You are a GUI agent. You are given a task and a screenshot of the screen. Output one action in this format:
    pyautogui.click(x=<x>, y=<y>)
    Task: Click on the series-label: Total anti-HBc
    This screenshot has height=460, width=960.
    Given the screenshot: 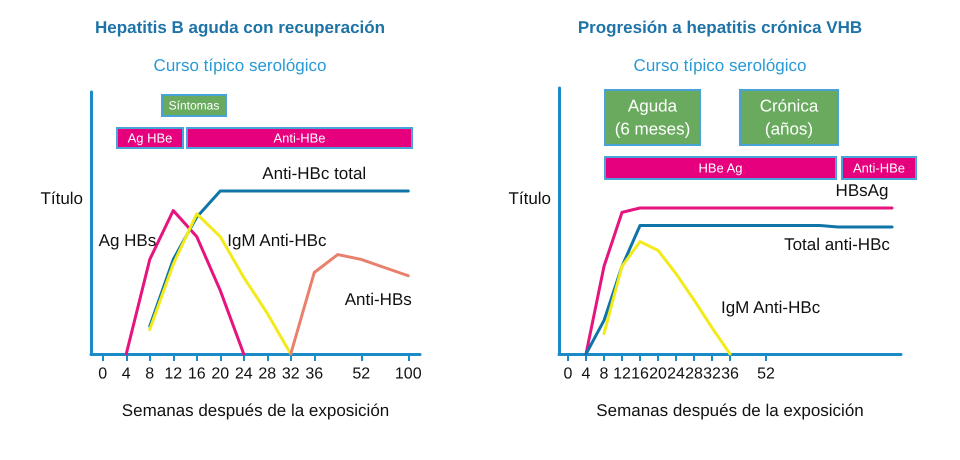 What is the action you would take?
    pyautogui.click(x=837, y=244)
    